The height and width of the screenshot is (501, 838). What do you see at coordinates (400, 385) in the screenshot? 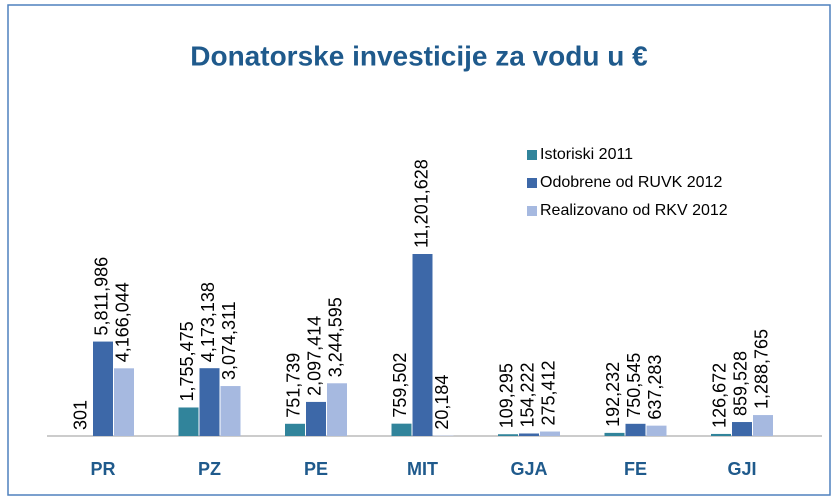
I see `data-label: 759,502` at bounding box center [400, 385].